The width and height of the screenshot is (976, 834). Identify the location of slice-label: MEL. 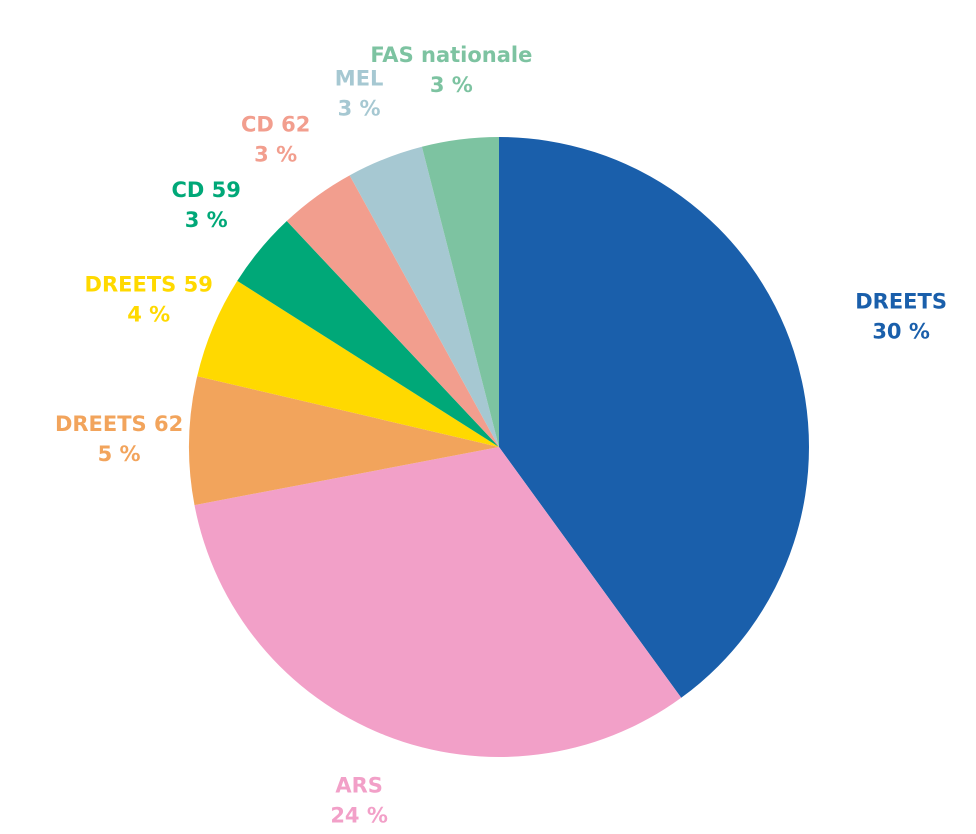
(359, 79).